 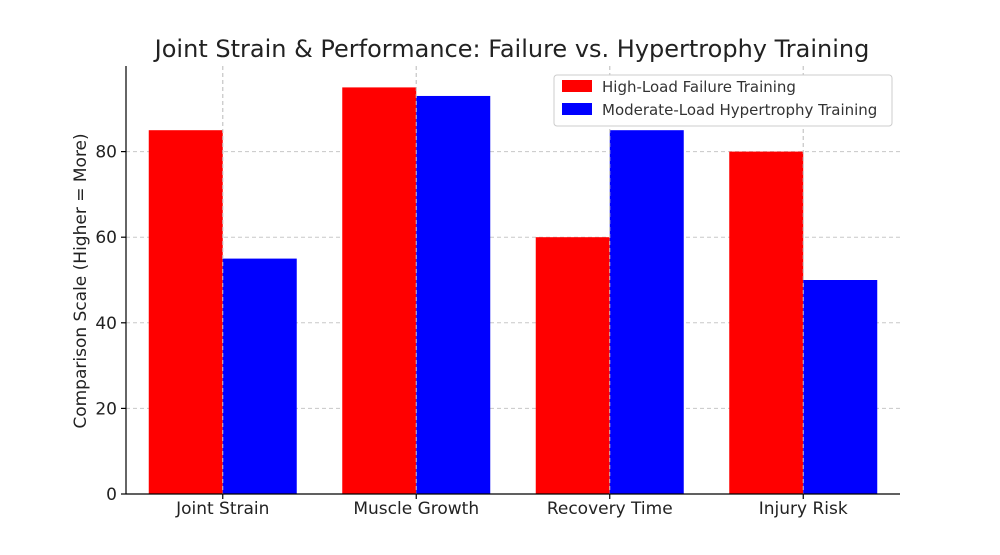 What do you see at coordinates (111, 495) in the screenshot?
I see `y-tick-label: 0` at bounding box center [111, 495].